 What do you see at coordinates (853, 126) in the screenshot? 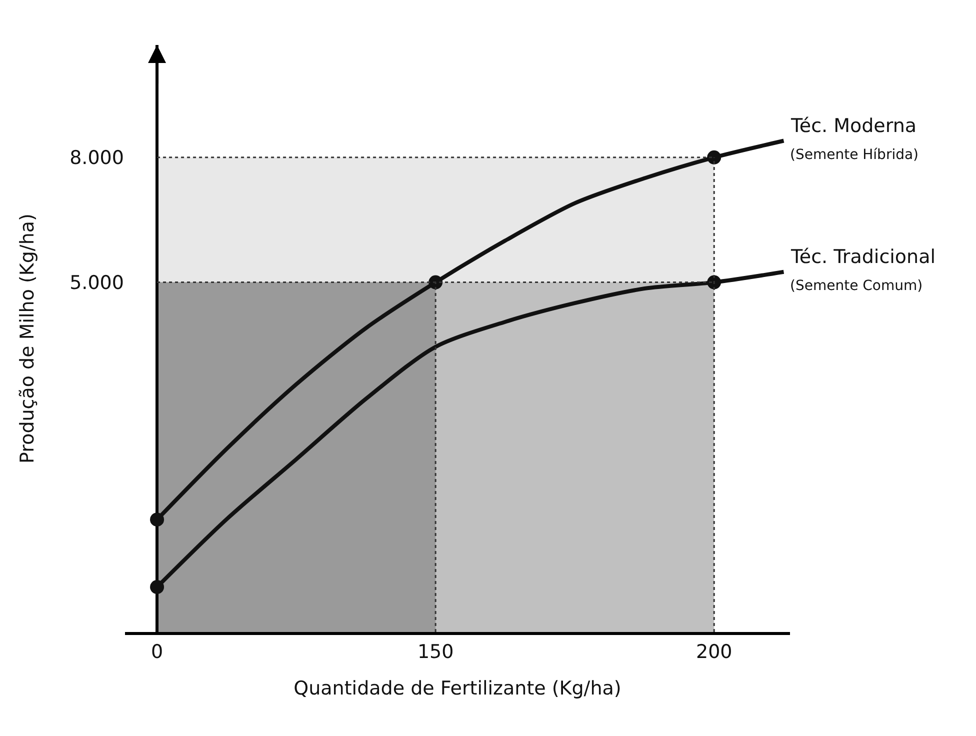
I see `series-label: Téc. Moderna` at bounding box center [853, 126].